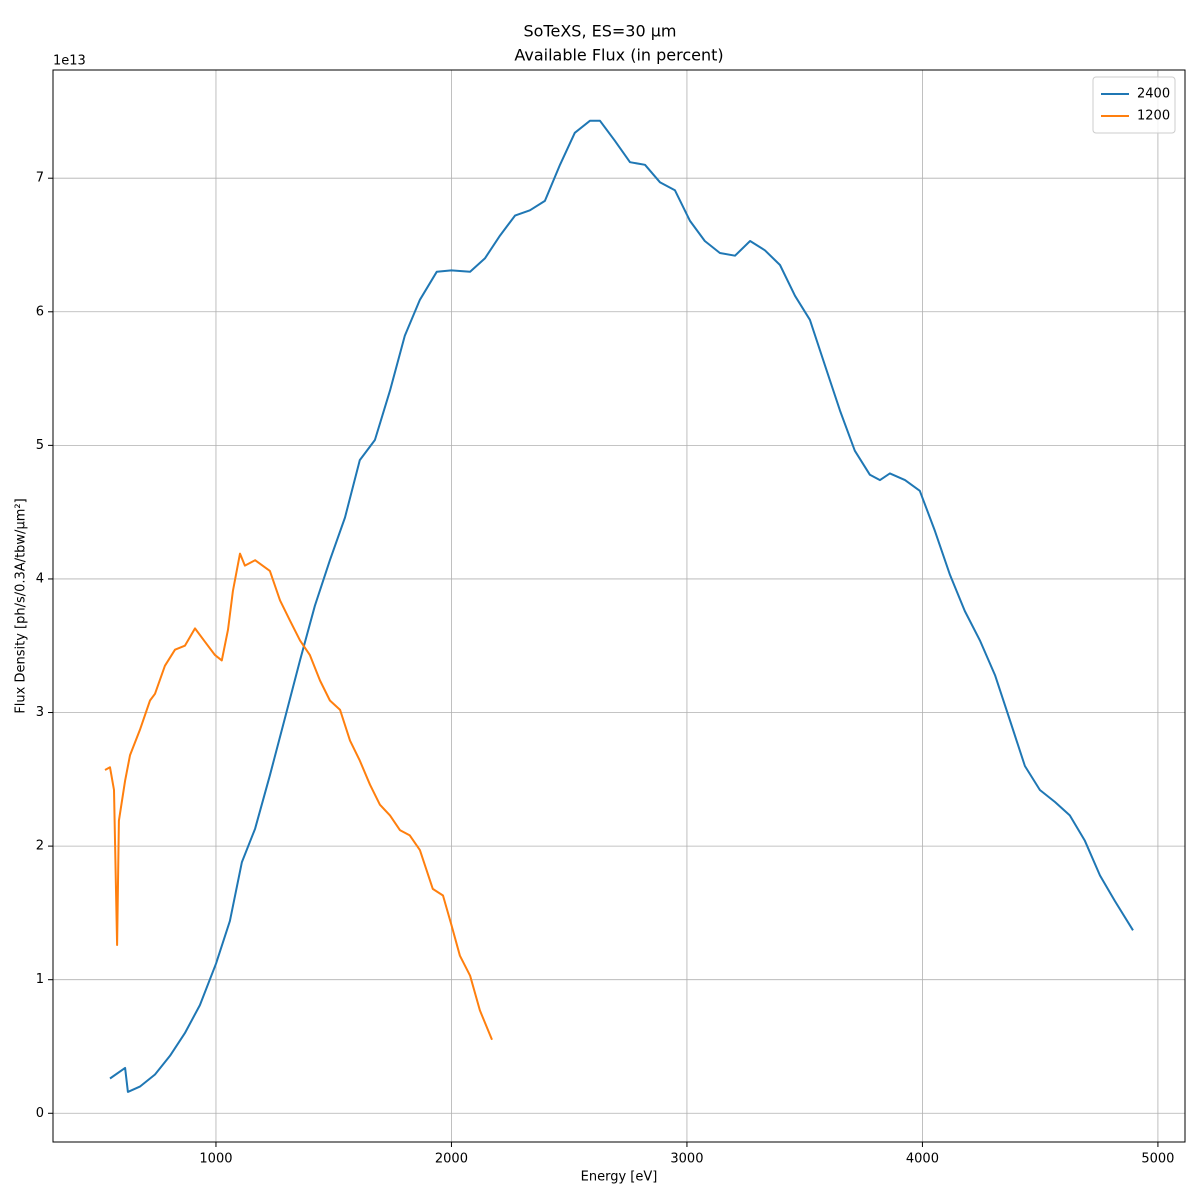  What do you see at coordinates (618, 55) in the screenshot?
I see `chart-title: Available Flux (in percent)` at bounding box center [618, 55].